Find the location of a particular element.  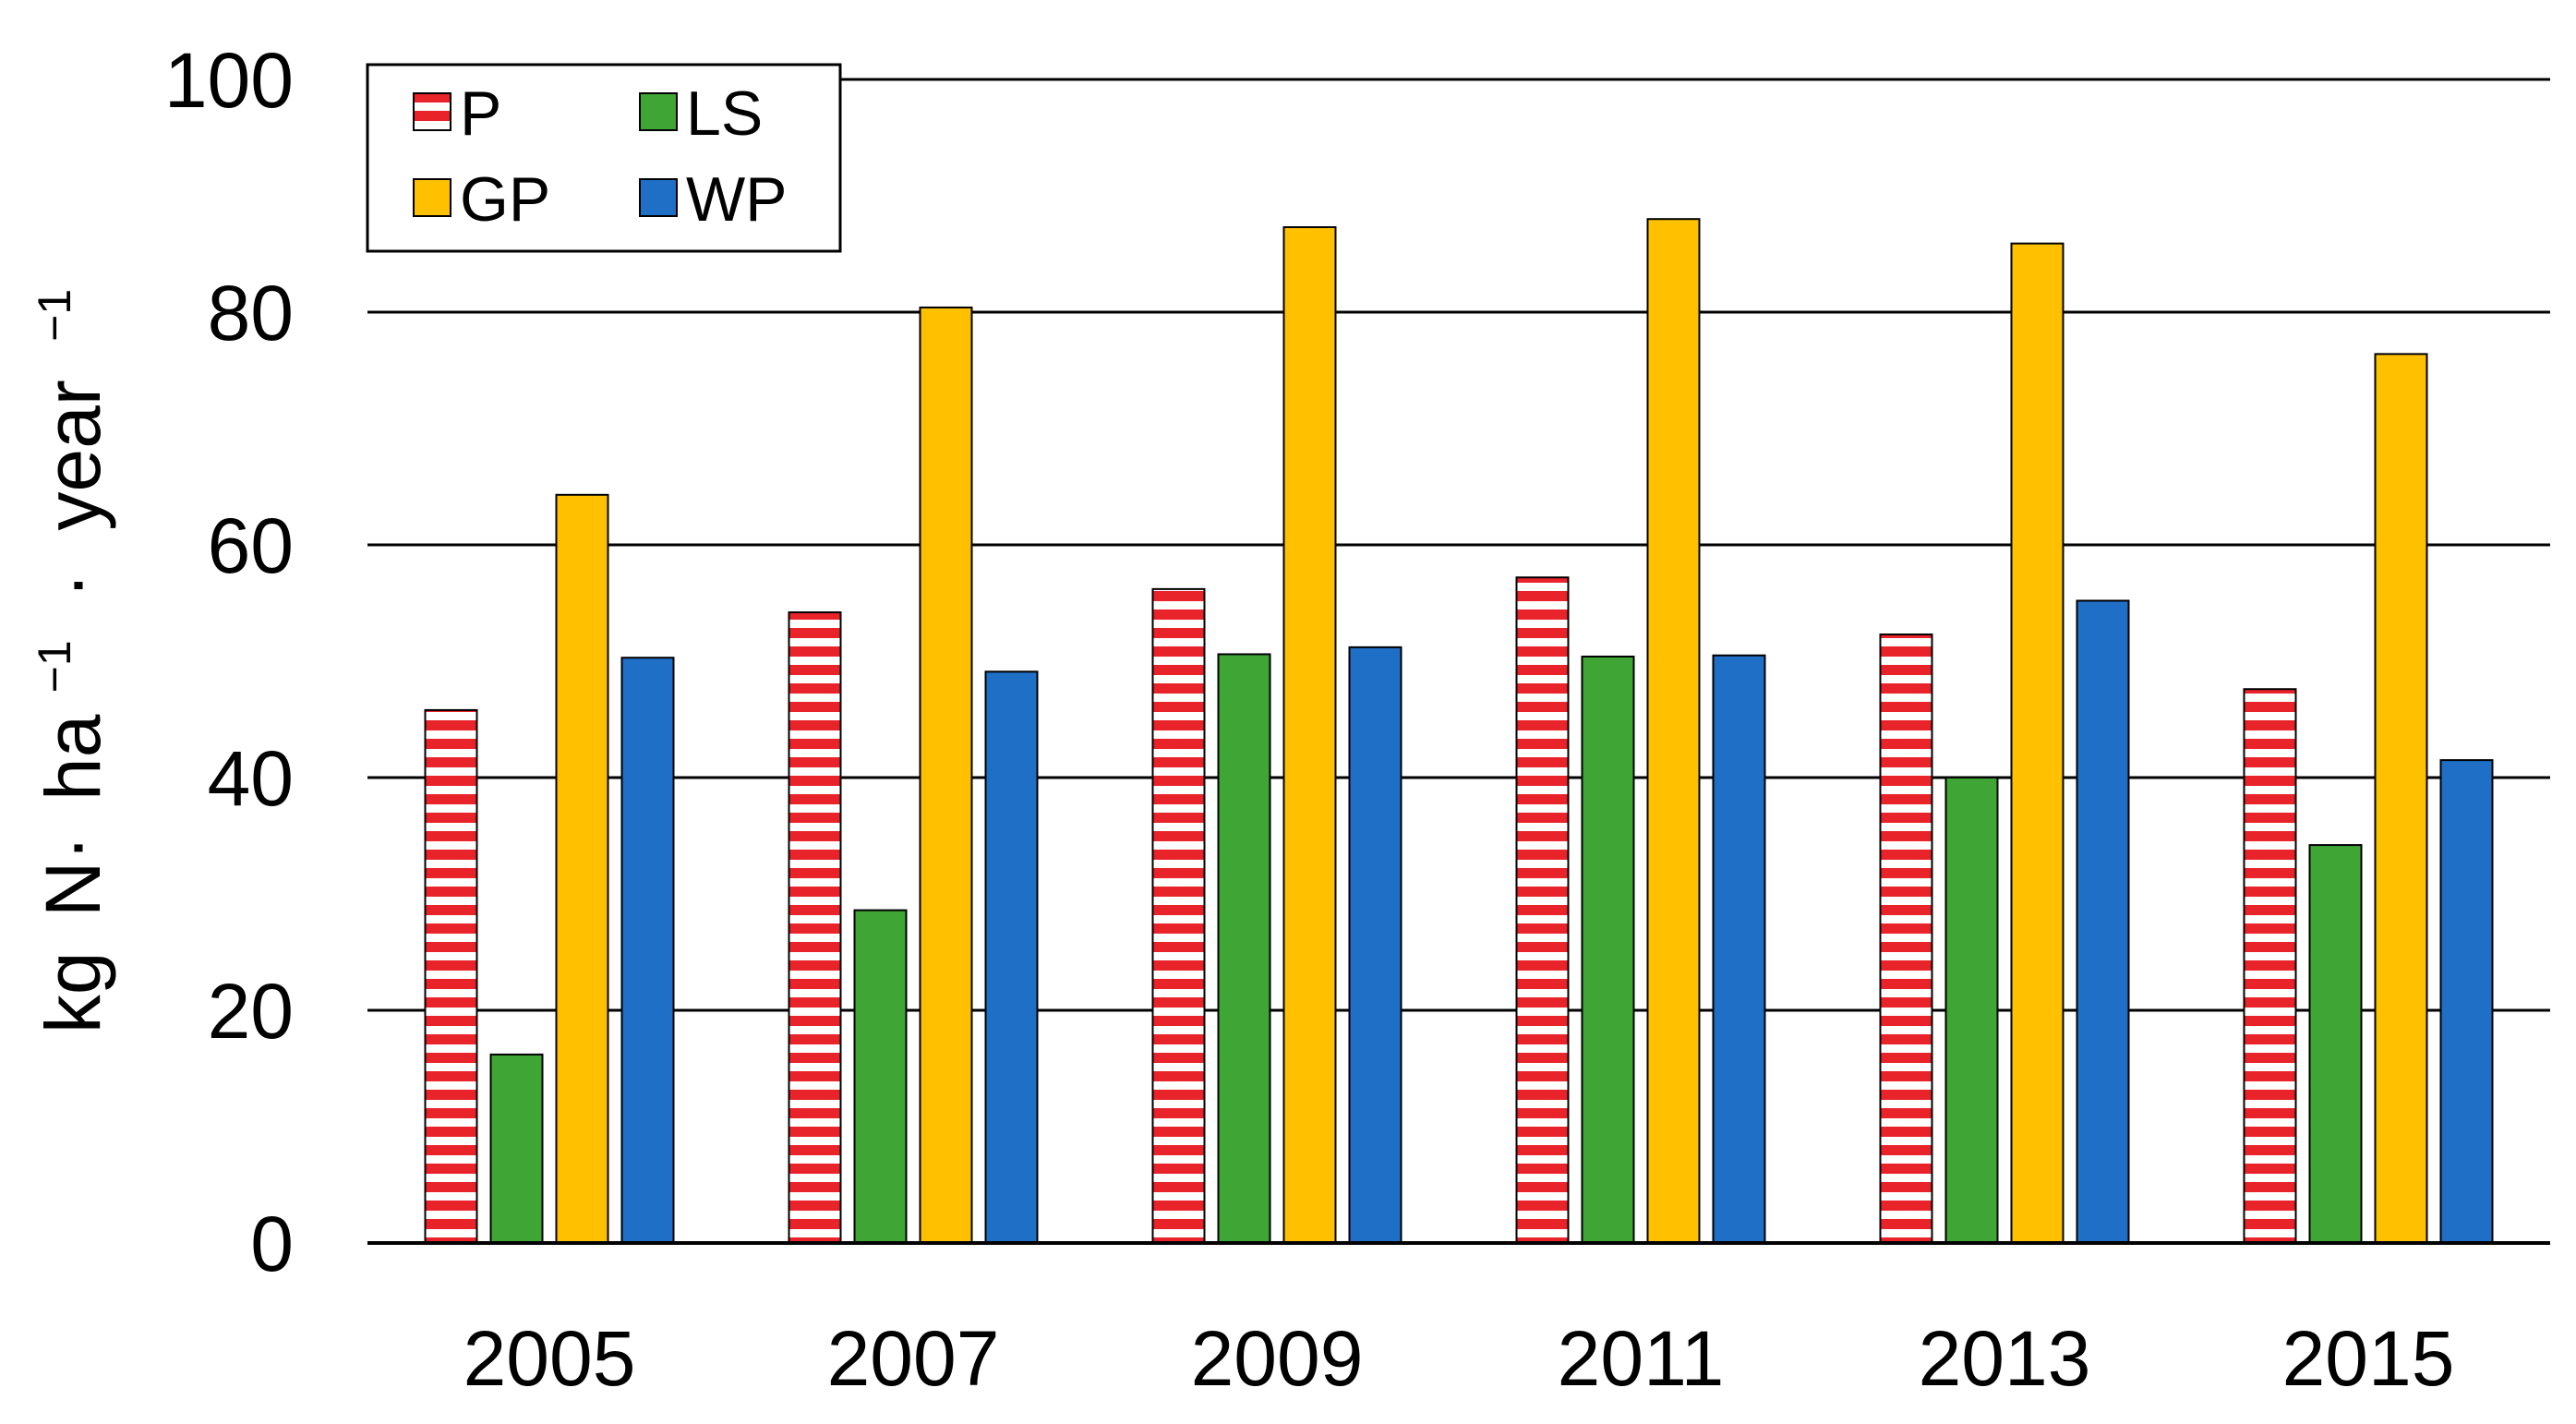

legend-label-ls: LS is located at coordinates (724, 113).